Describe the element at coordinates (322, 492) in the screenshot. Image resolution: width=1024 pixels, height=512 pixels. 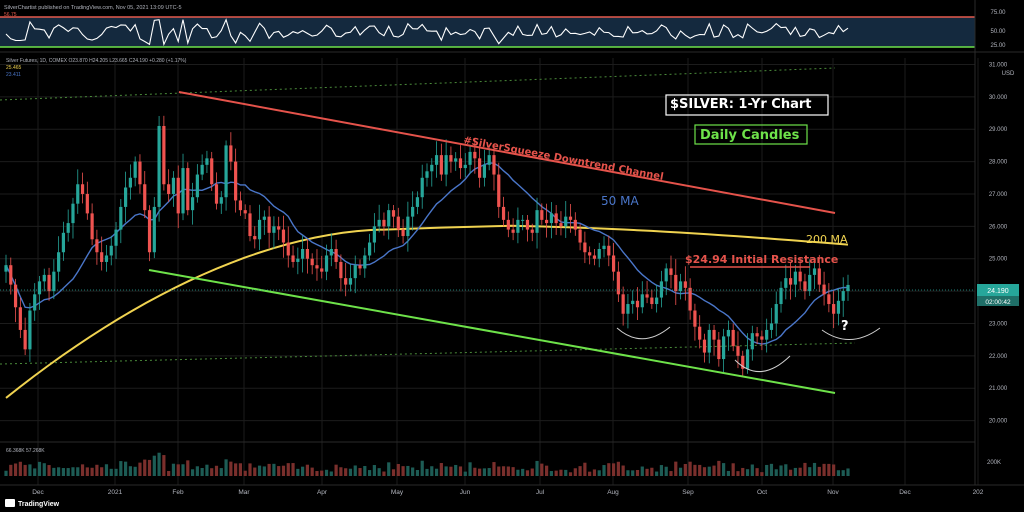
I see `time-tick-label: Apr` at that location.